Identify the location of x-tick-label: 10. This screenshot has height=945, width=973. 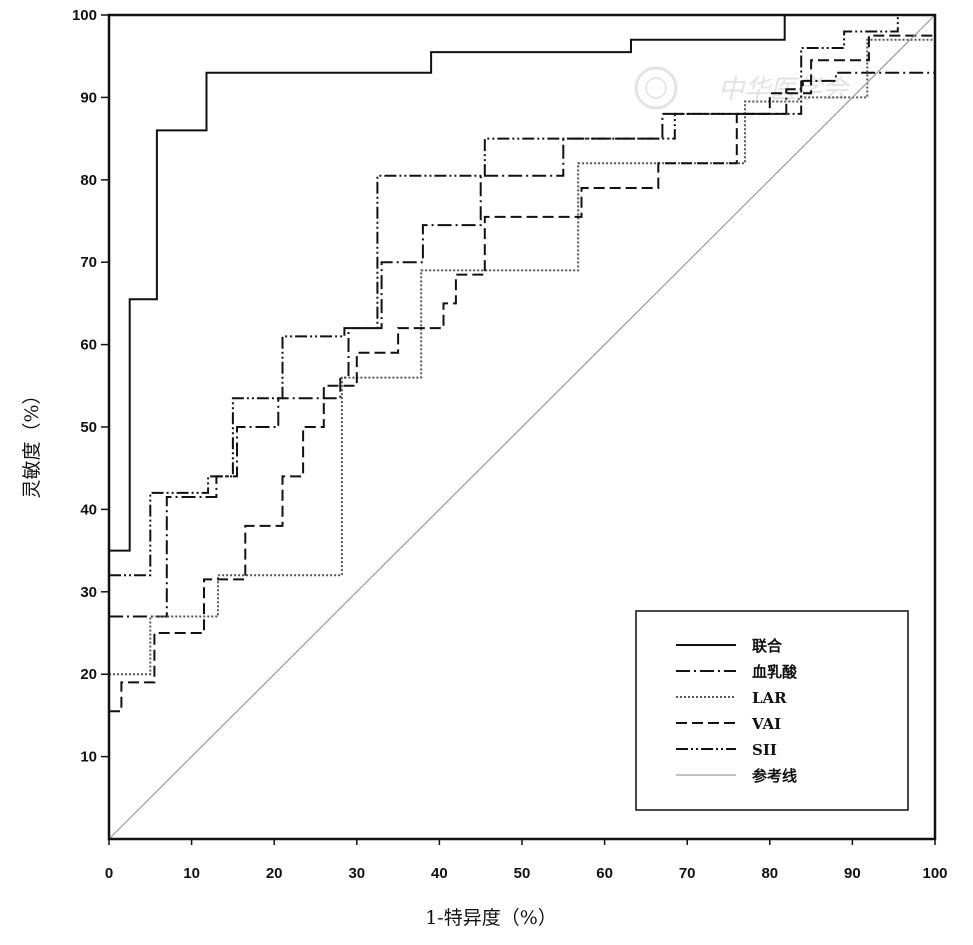
(191, 873).